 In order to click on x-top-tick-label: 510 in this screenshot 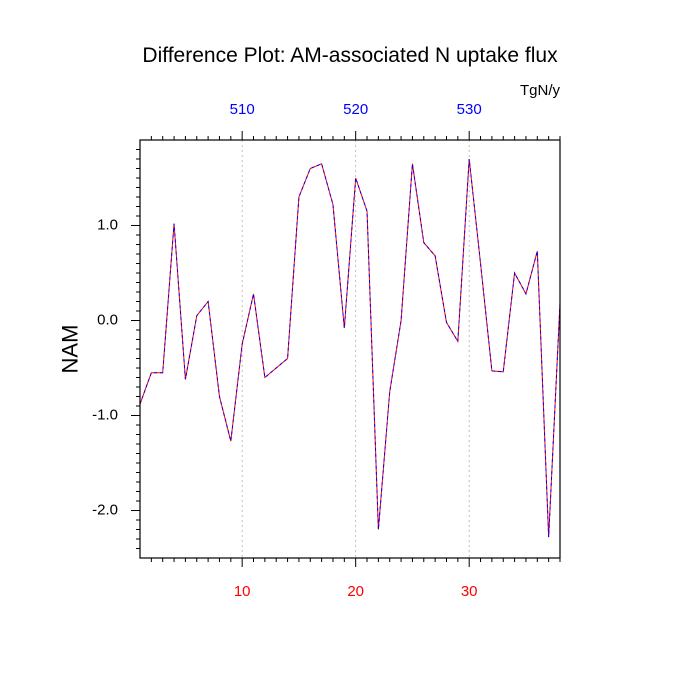, I will do `click(242, 109)`.